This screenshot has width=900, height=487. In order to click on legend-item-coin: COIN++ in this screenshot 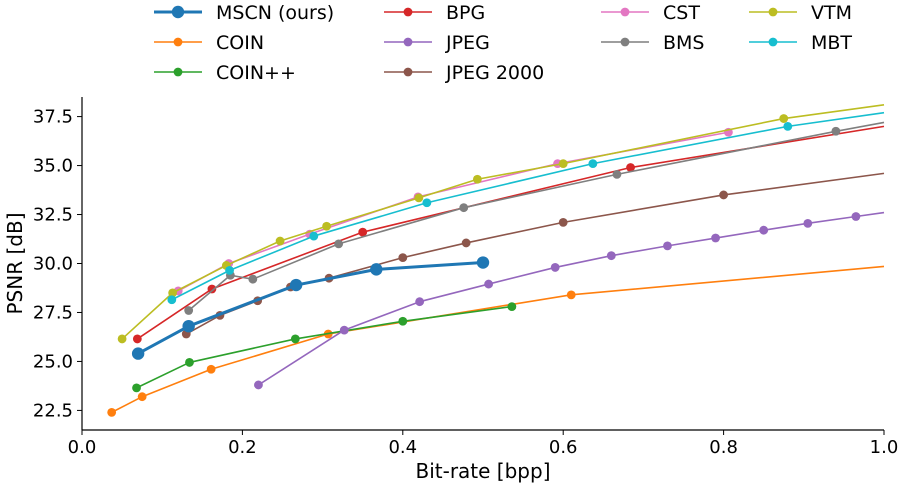, I will do `click(225, 73)`.